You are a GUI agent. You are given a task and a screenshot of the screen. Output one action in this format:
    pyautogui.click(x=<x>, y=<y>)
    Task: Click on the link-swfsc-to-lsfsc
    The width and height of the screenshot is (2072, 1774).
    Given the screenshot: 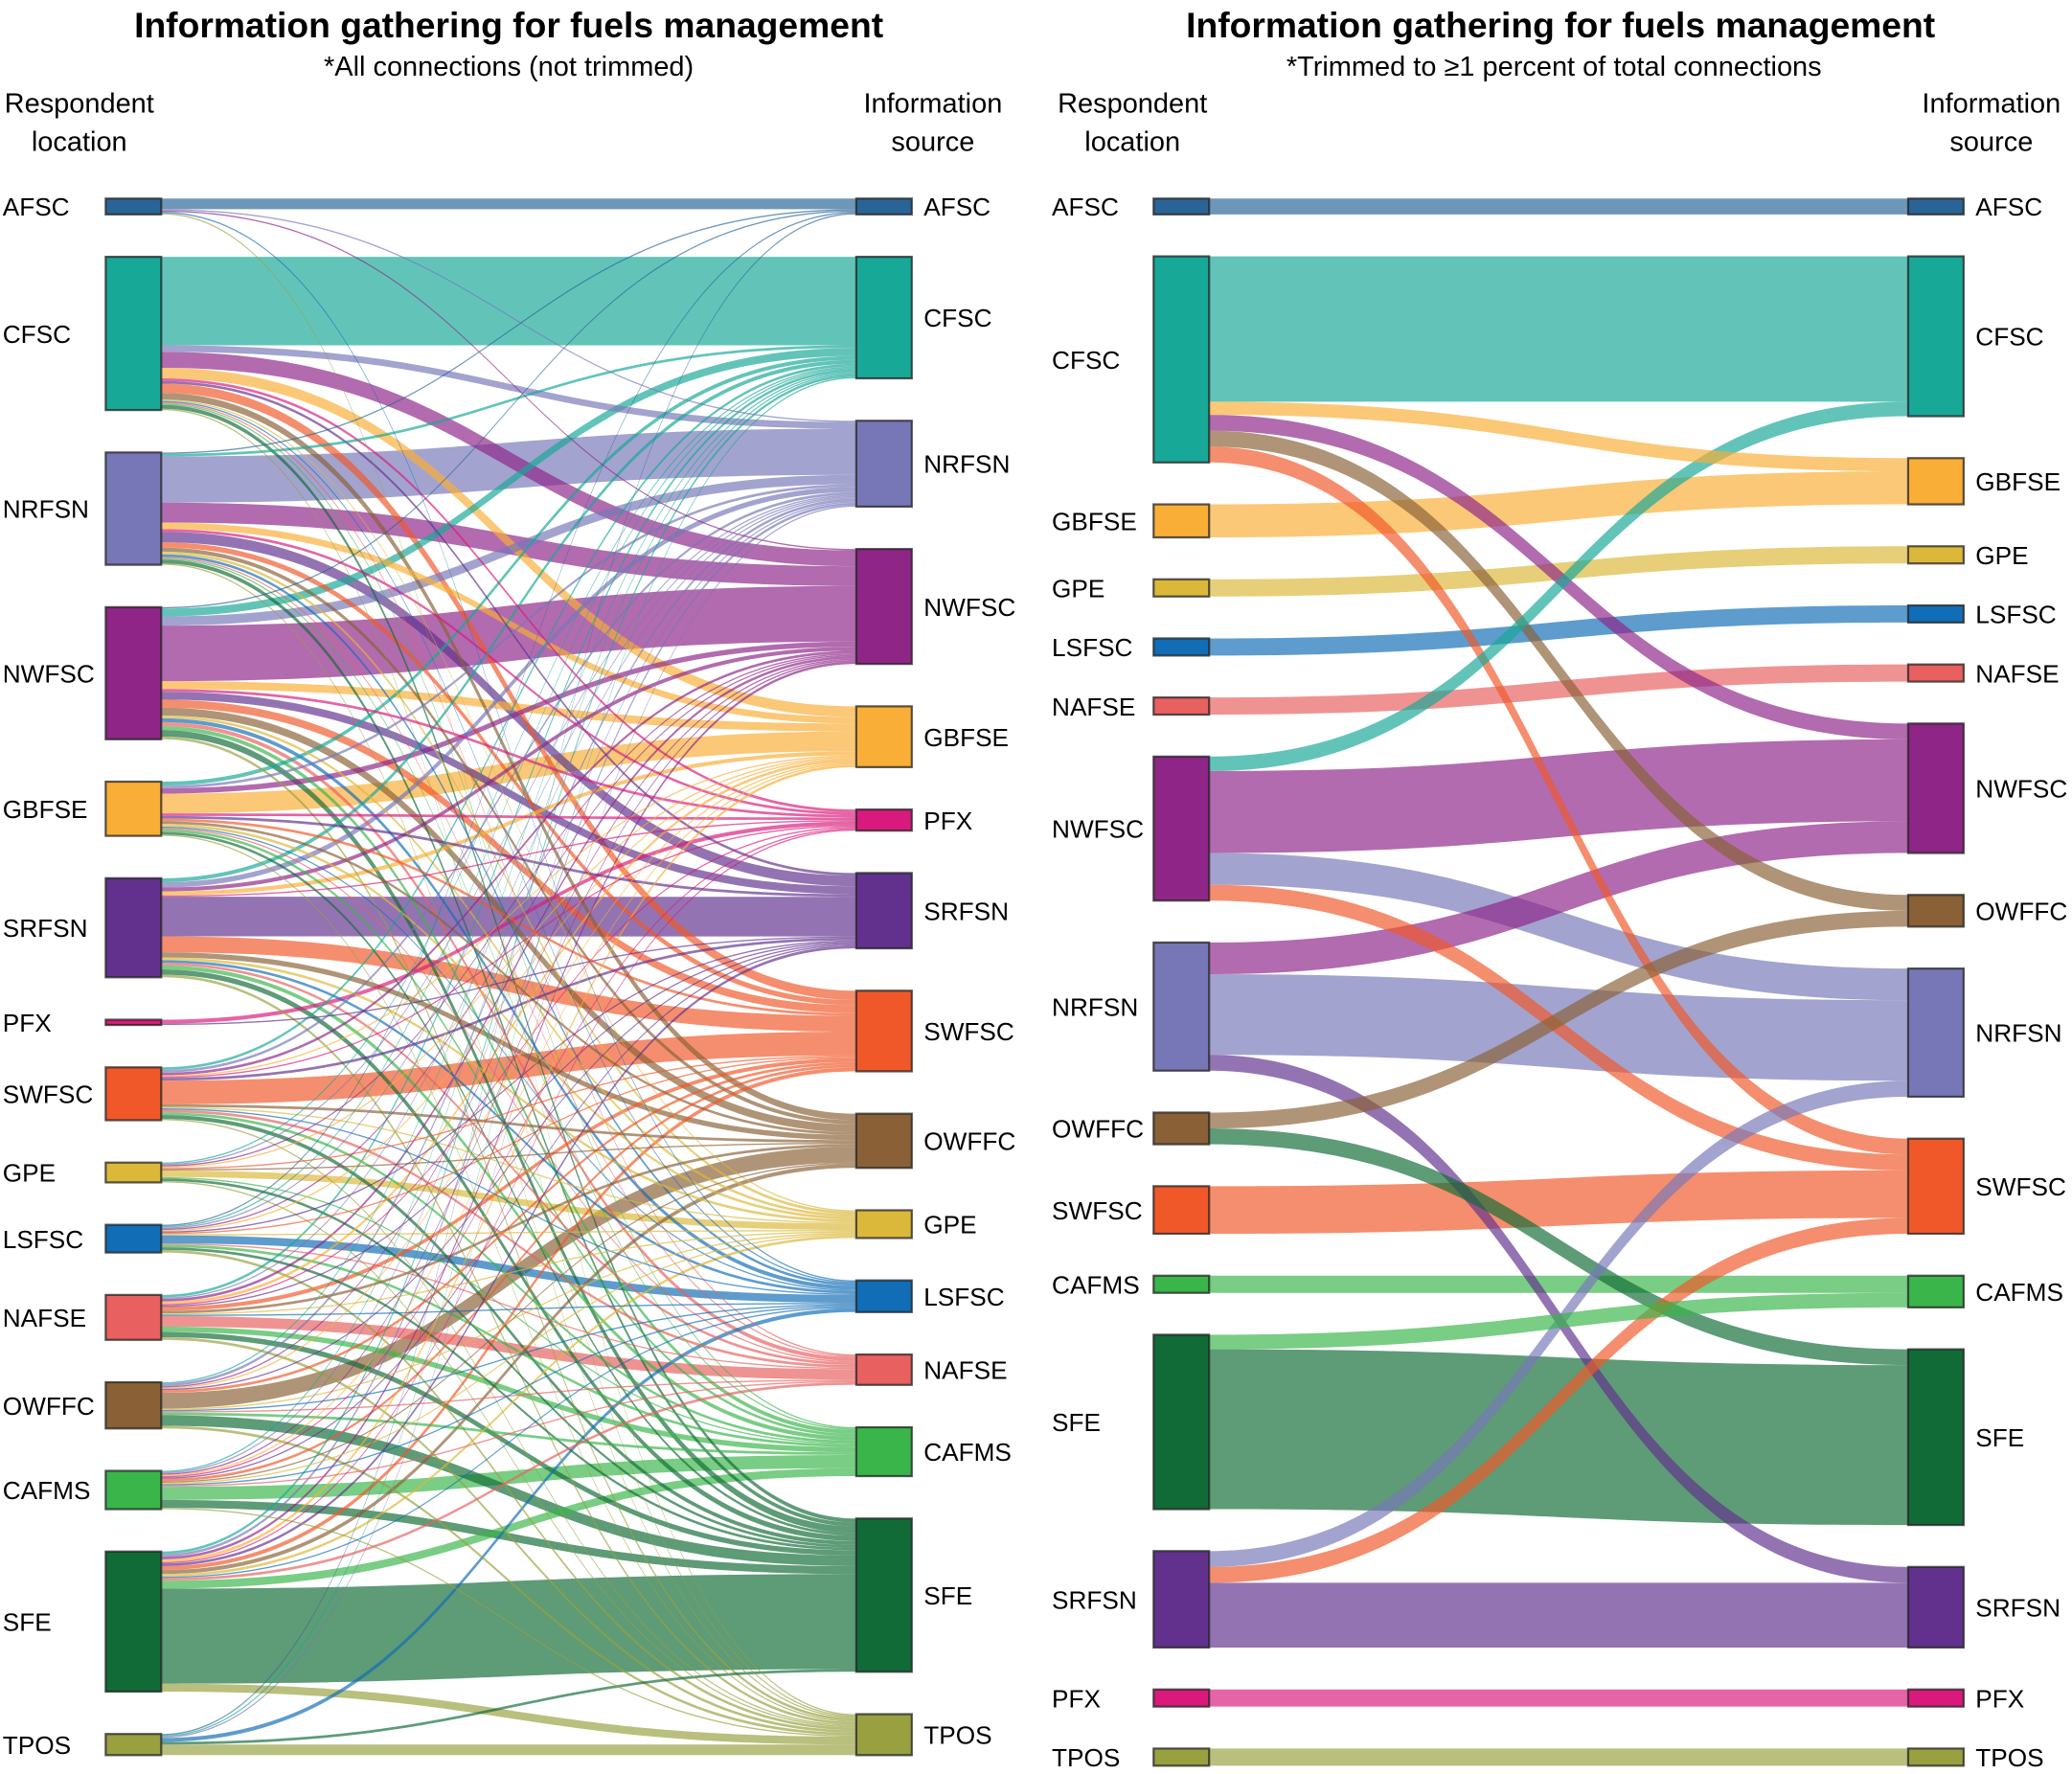 What is the action you would take?
    pyautogui.click(x=508, y=1202)
    